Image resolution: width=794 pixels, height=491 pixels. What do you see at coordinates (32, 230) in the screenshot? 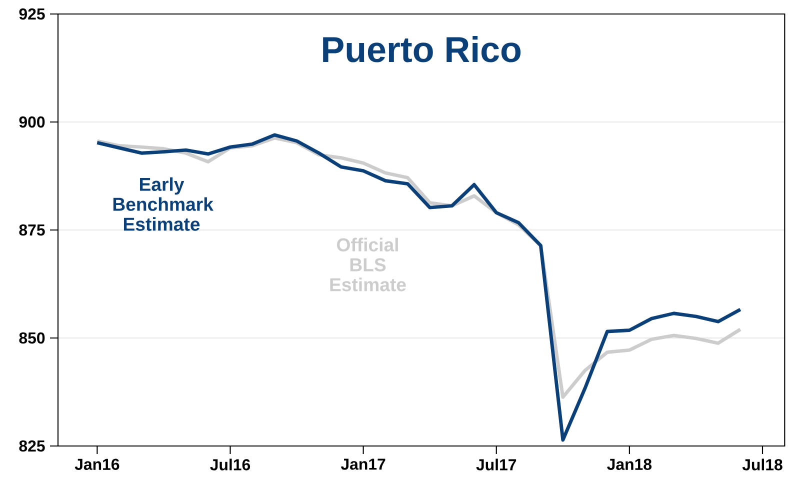
I see `y-tick-label: 875` at bounding box center [32, 230].